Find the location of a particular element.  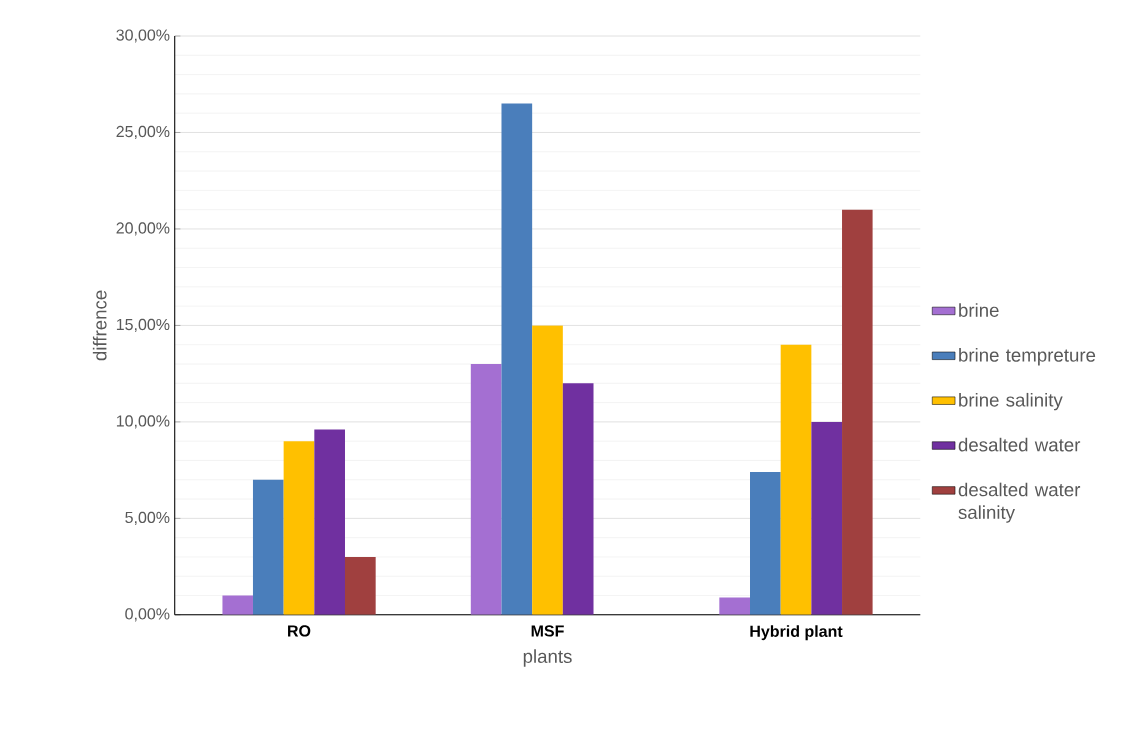

x-tick-label: RO is located at coordinates (299, 631).